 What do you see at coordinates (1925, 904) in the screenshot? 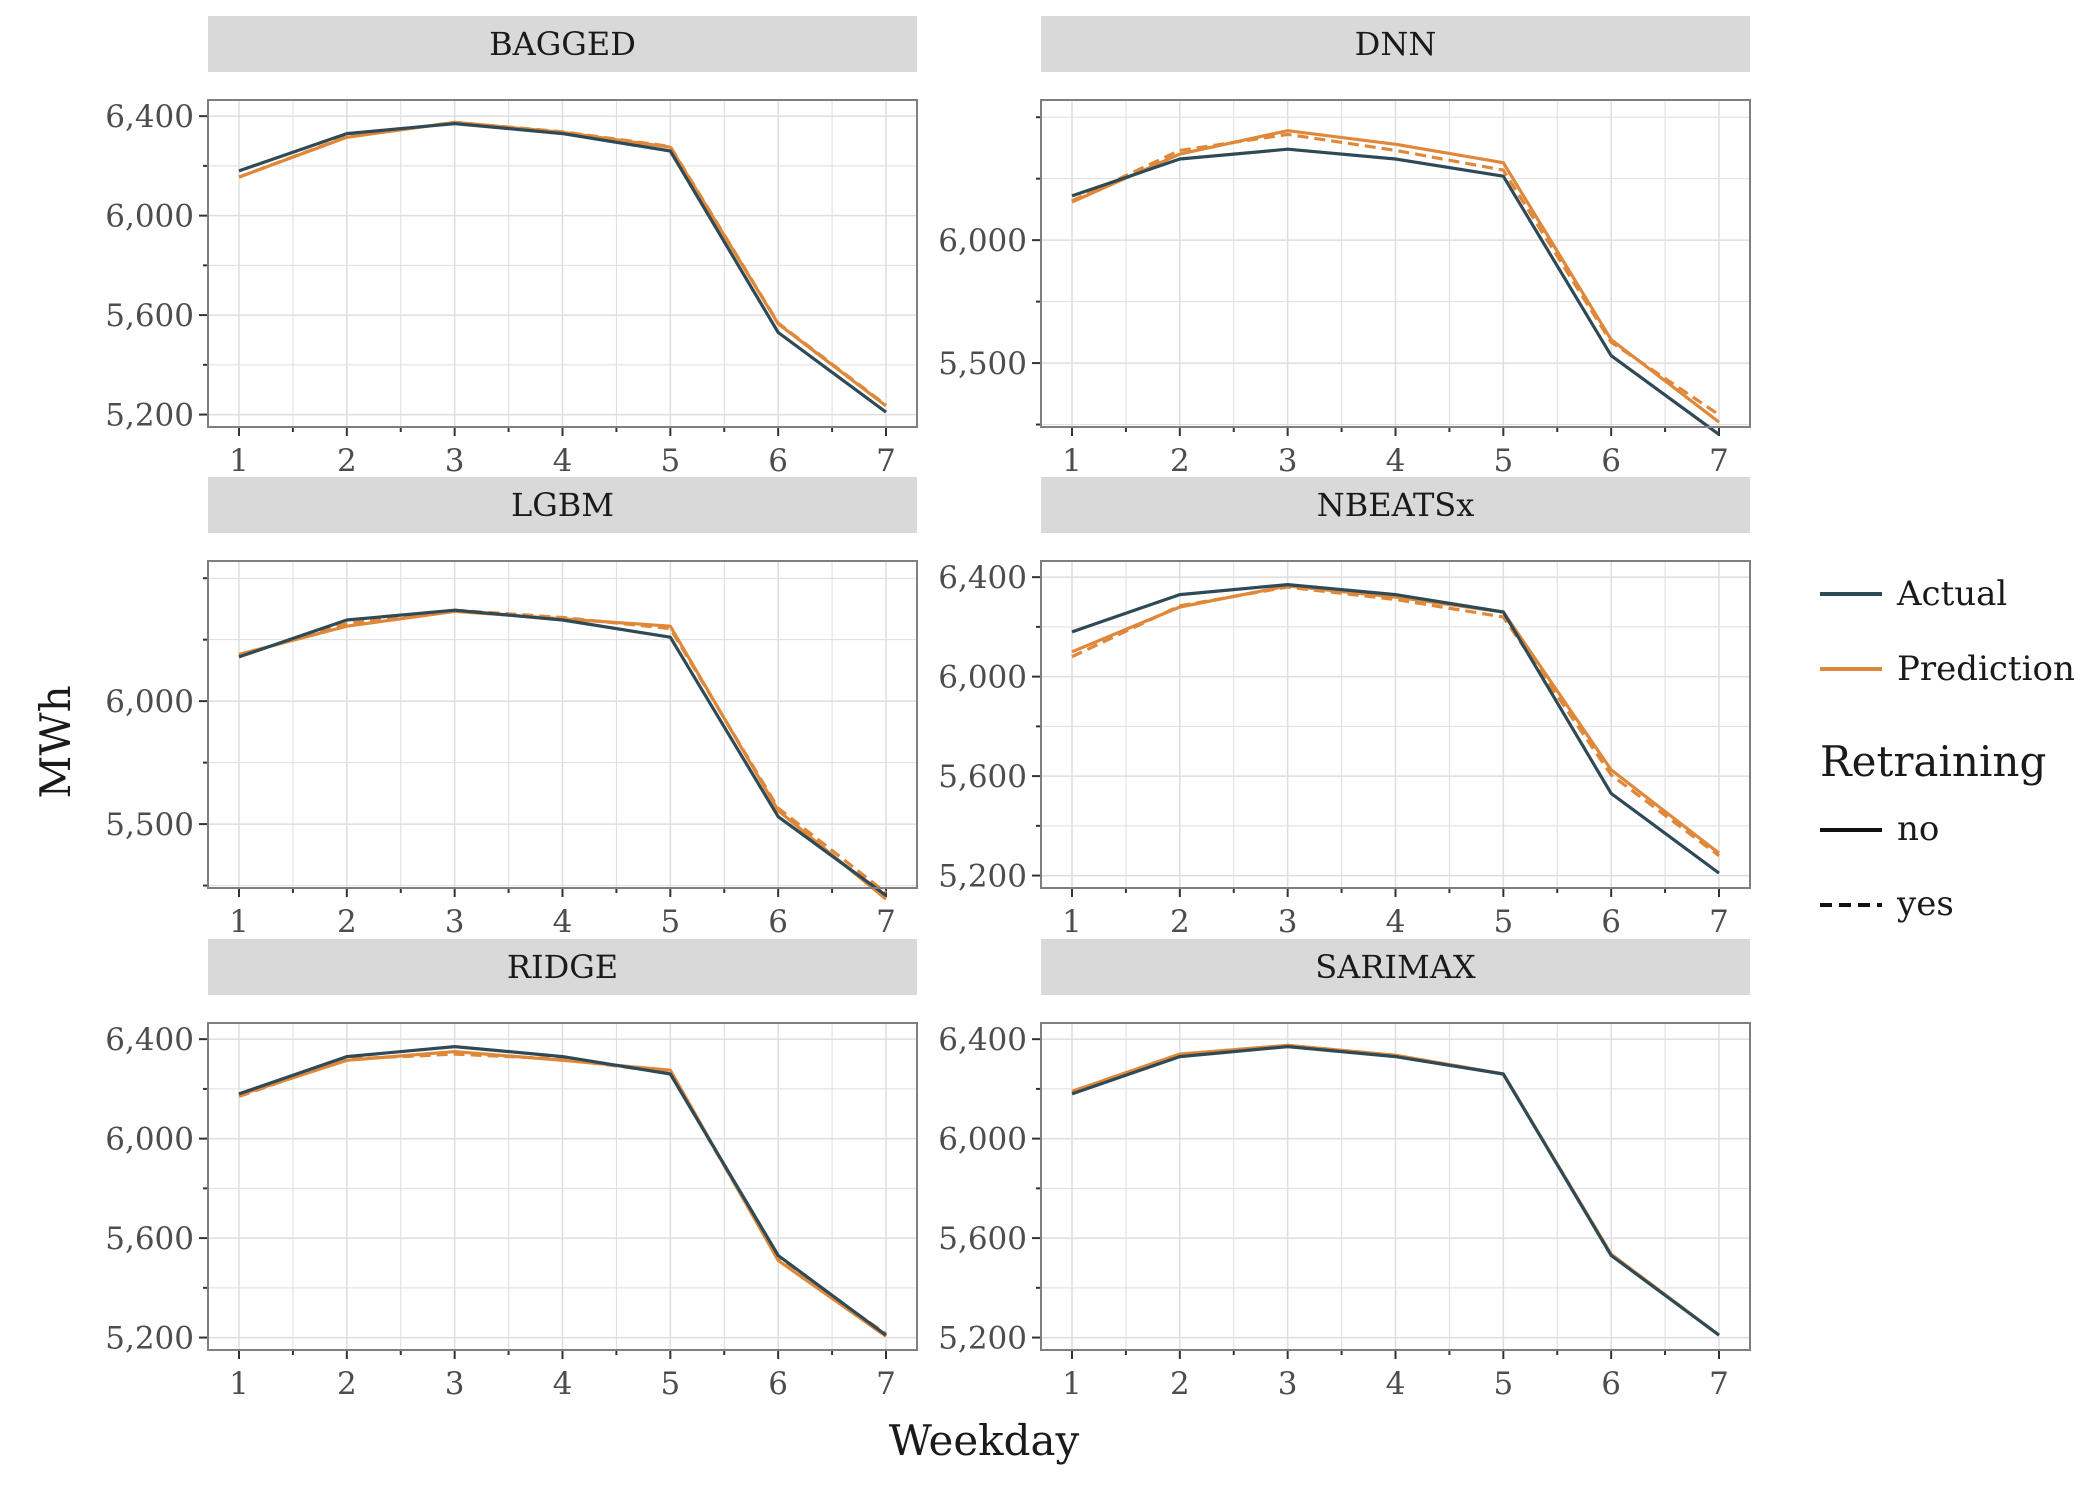
I see `legend-yes-label: yes` at bounding box center [1925, 904].